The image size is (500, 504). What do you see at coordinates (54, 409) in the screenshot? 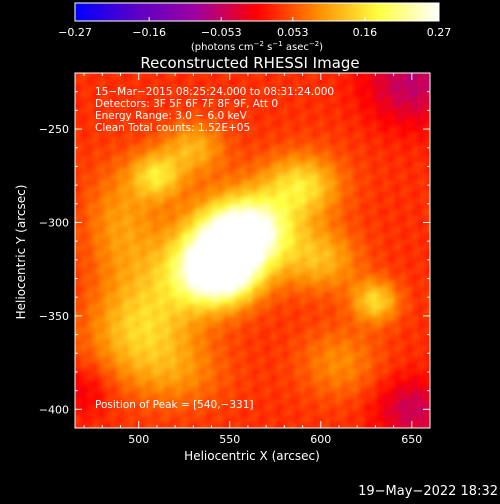
I see `y-tick-label: −400` at bounding box center [54, 409].